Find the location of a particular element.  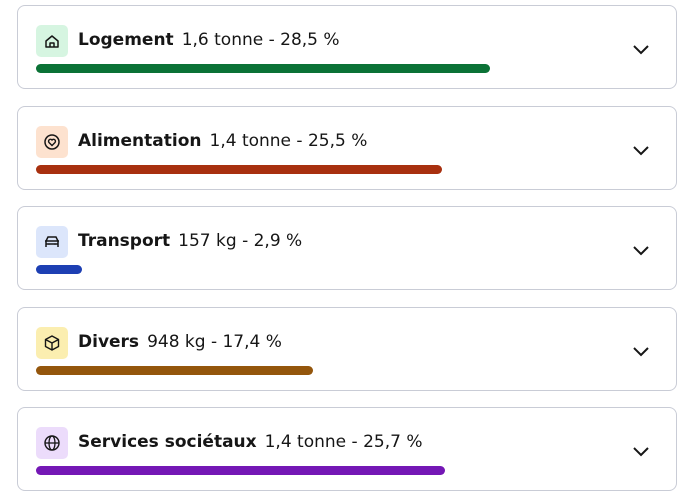

category-title: Transport 157 kg - 2,9 % is located at coordinates (190, 241).